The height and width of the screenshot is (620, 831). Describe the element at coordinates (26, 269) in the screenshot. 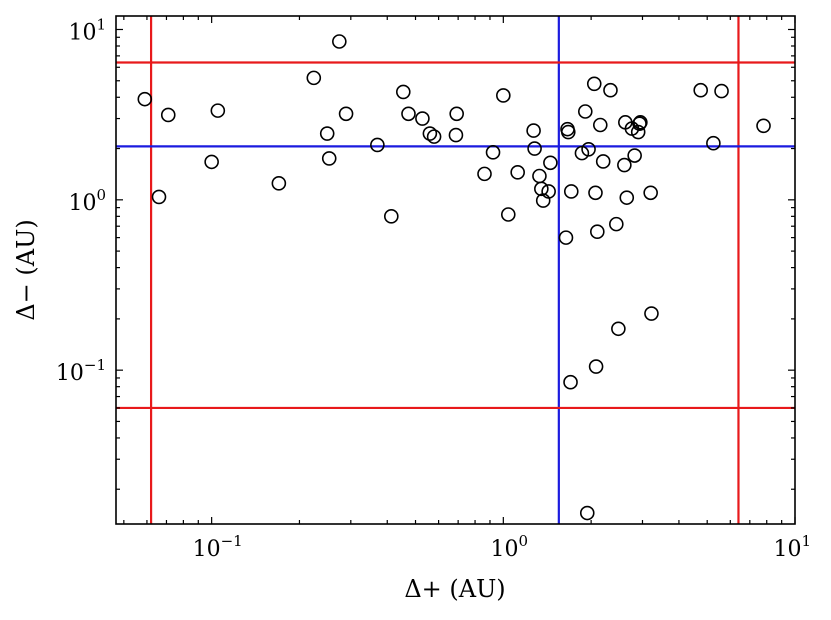

I see `y-axis-label: Δ− (AU)` at that location.